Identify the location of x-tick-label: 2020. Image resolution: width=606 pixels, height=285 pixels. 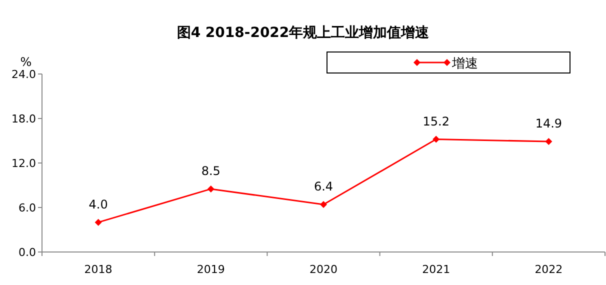
(324, 269).